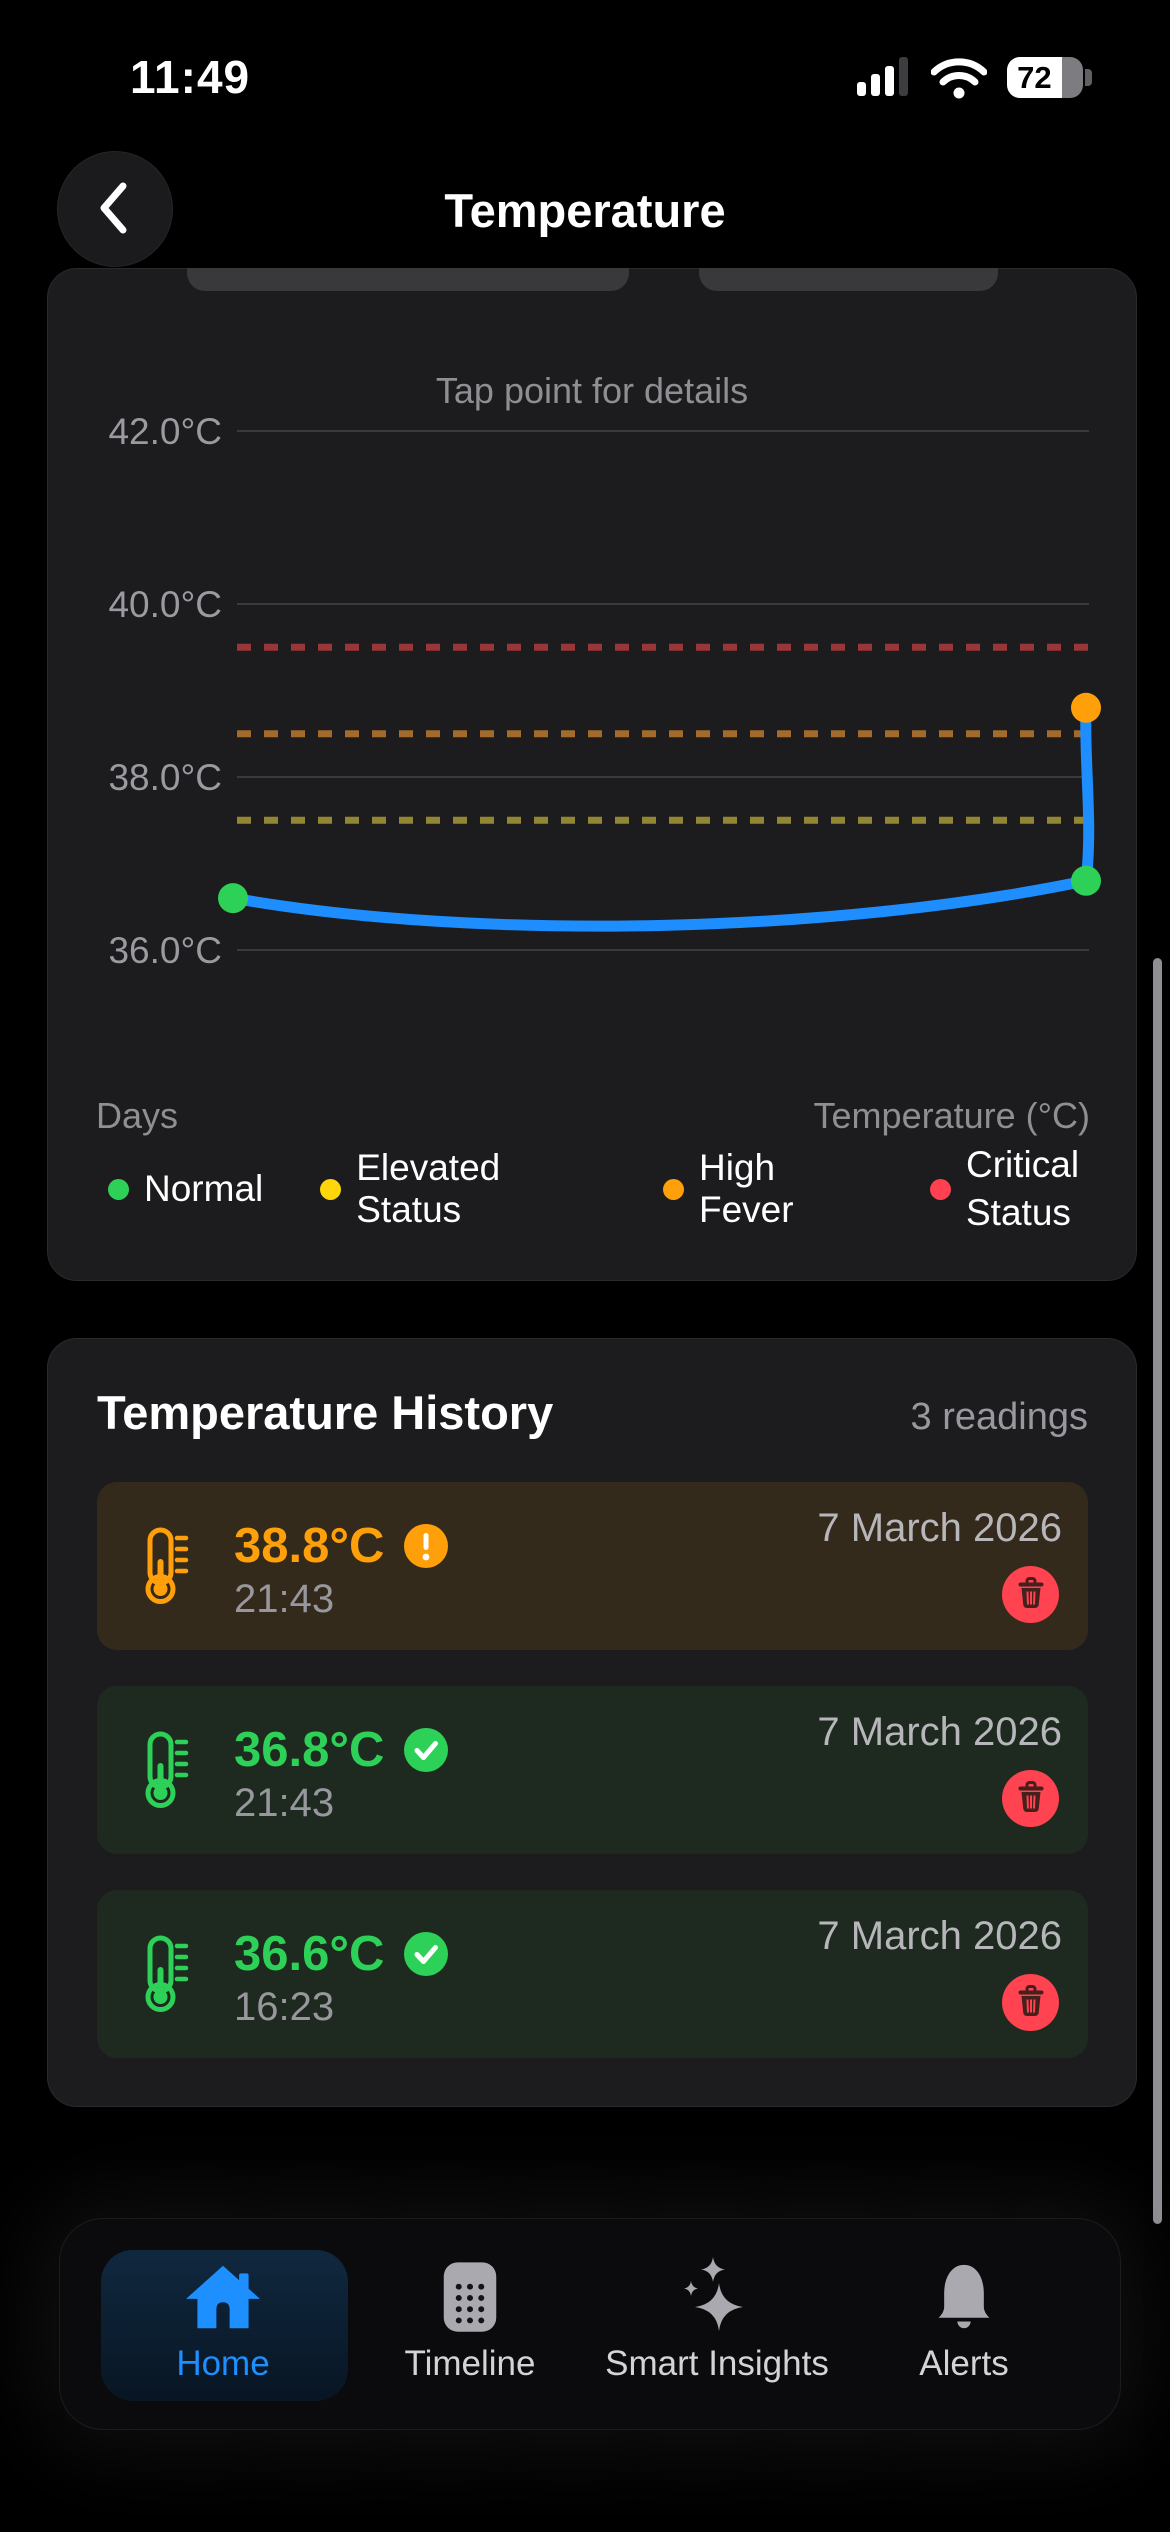 This screenshot has width=1170, height=2532. What do you see at coordinates (746, 1188) in the screenshot?
I see `legend-label: High Fever` at bounding box center [746, 1188].